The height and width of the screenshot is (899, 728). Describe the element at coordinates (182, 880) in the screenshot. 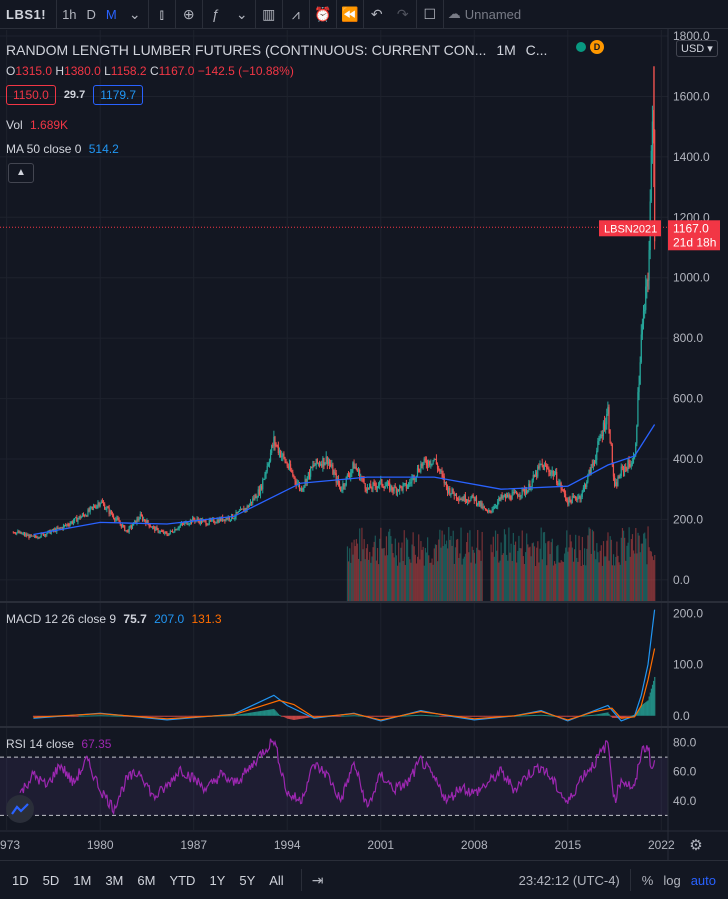

I see `range-ytd: YTD` at that location.